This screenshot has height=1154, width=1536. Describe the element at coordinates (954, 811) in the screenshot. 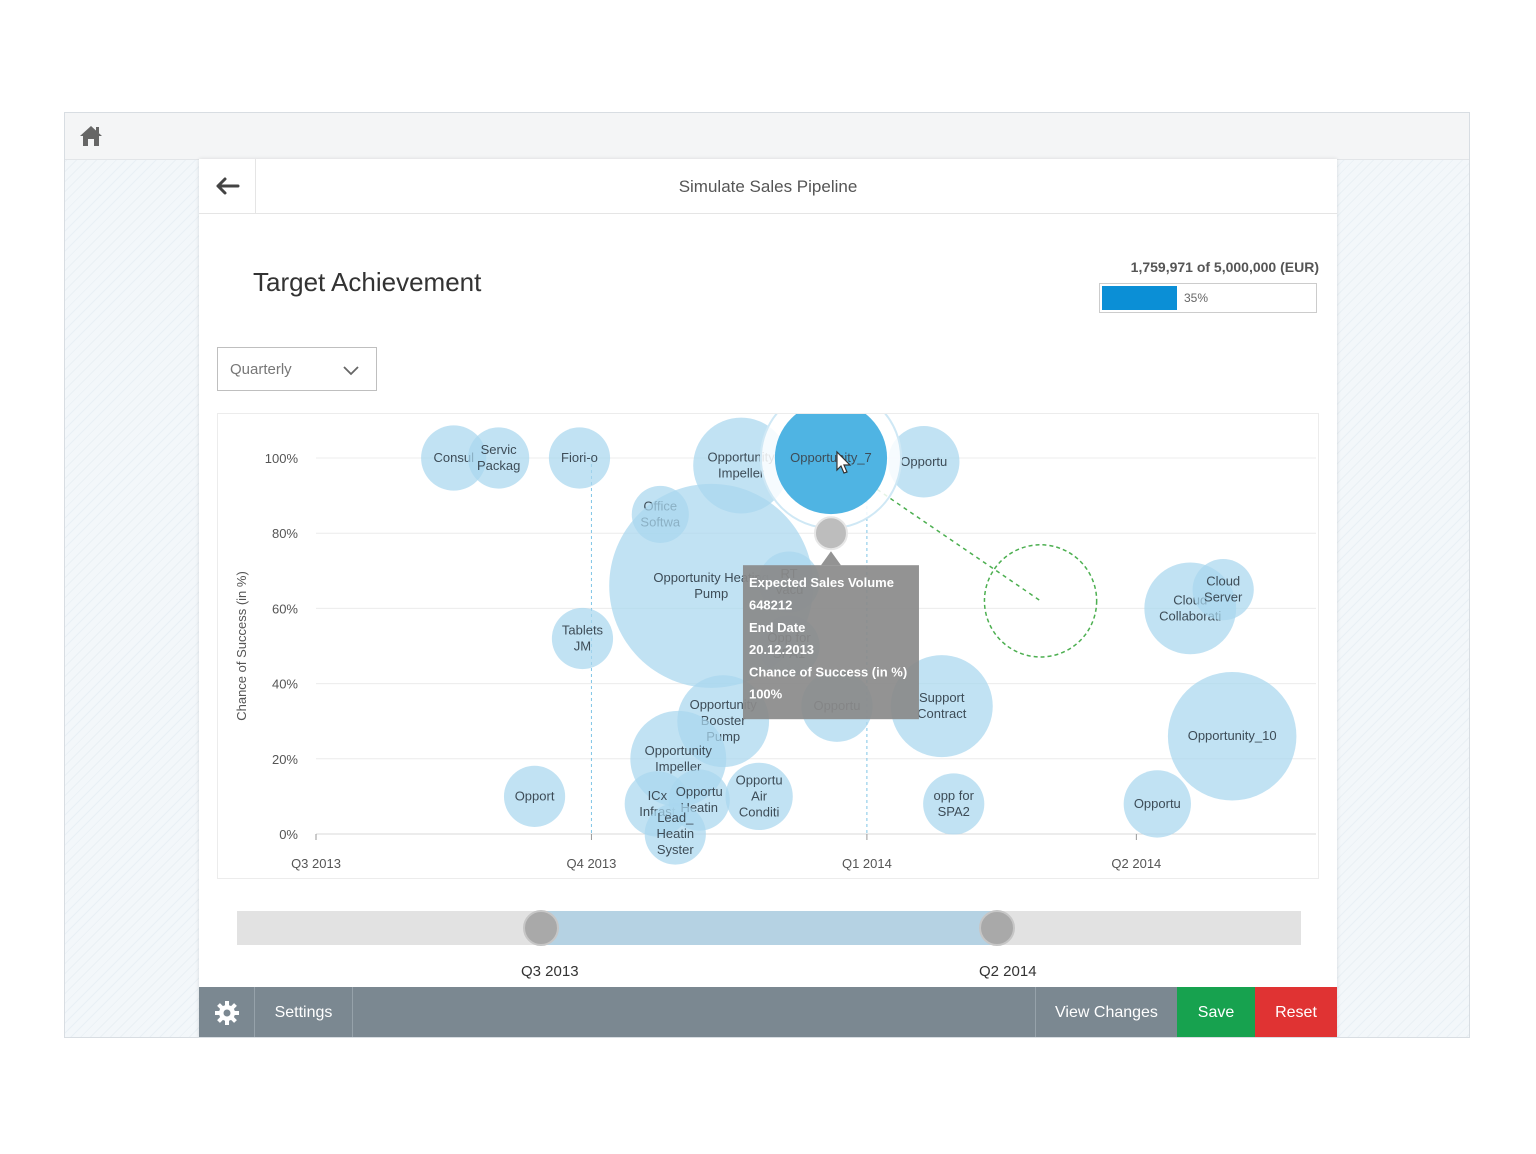

I see `bubble-label: SPA2` at that location.